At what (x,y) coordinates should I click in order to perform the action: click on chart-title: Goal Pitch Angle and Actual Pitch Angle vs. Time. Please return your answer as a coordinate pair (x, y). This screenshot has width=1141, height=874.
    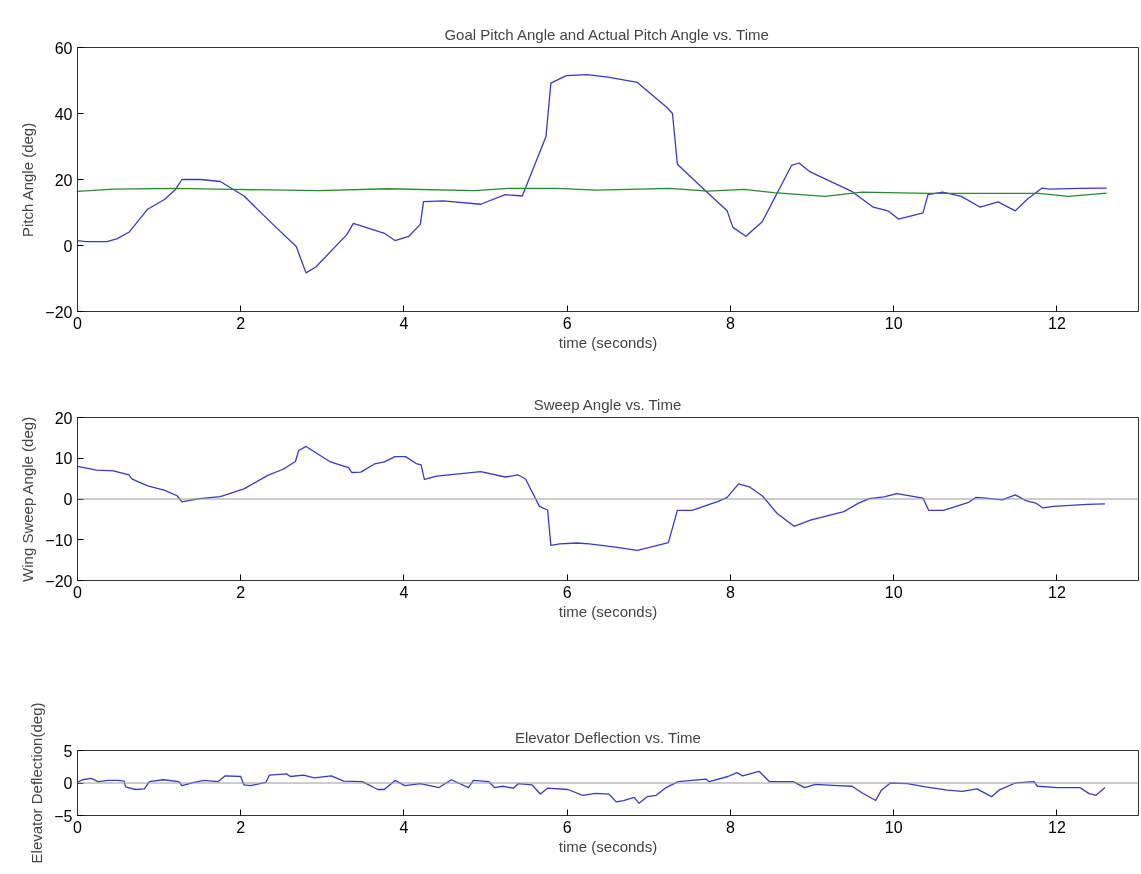
    Looking at the image, I should click on (606, 34).